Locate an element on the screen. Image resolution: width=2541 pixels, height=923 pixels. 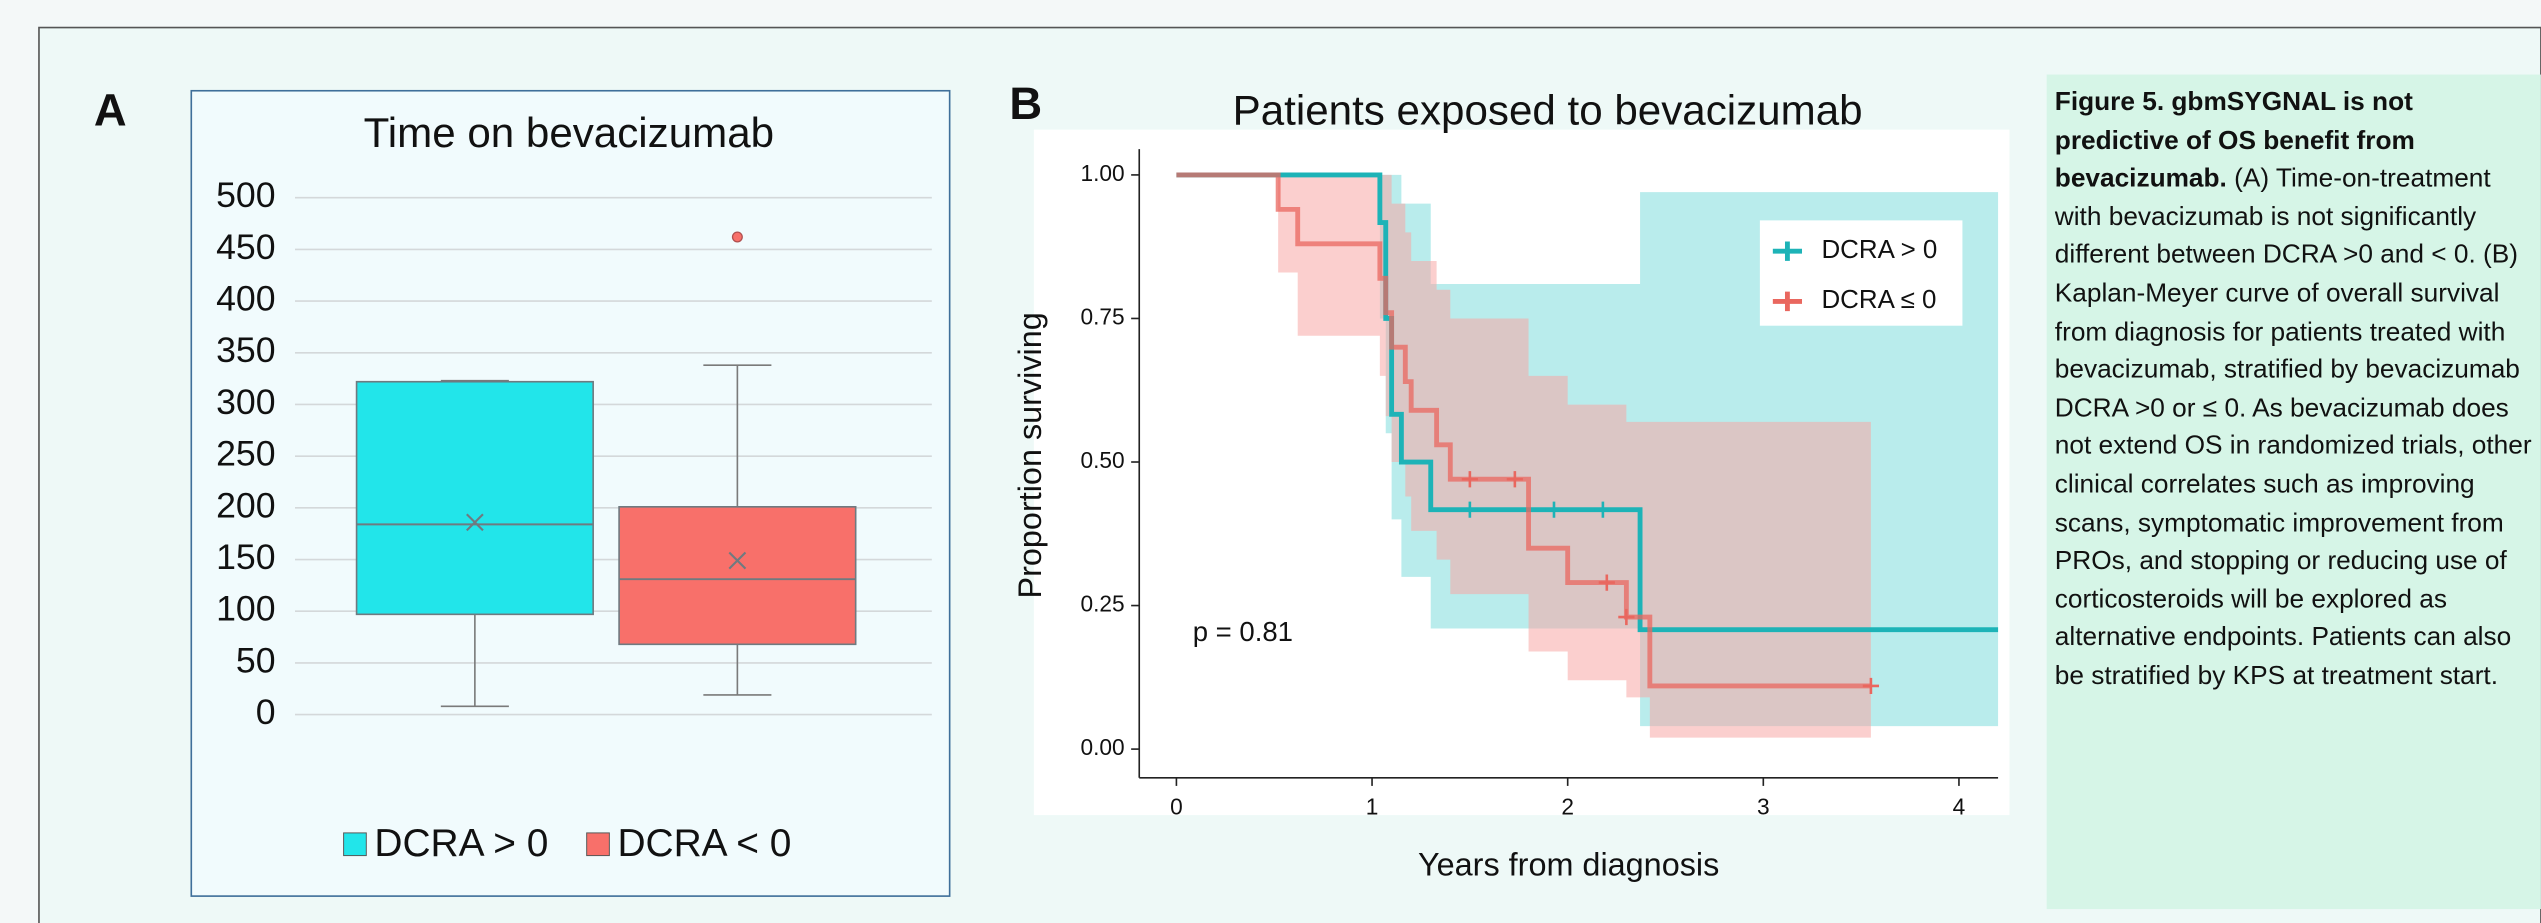
y-tick-label: 0.50 is located at coordinates (1103, 460).